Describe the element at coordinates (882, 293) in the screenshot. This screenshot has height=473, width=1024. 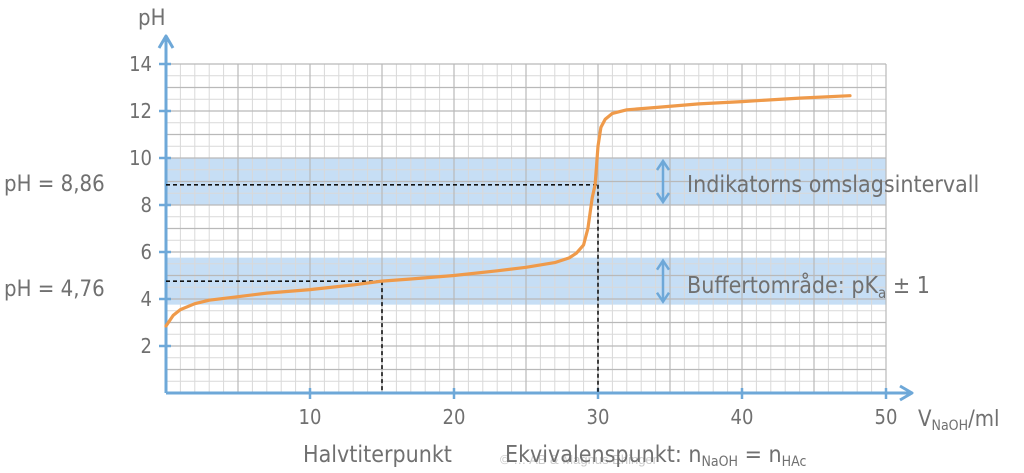
I see `buffer-label-sub: a` at that location.